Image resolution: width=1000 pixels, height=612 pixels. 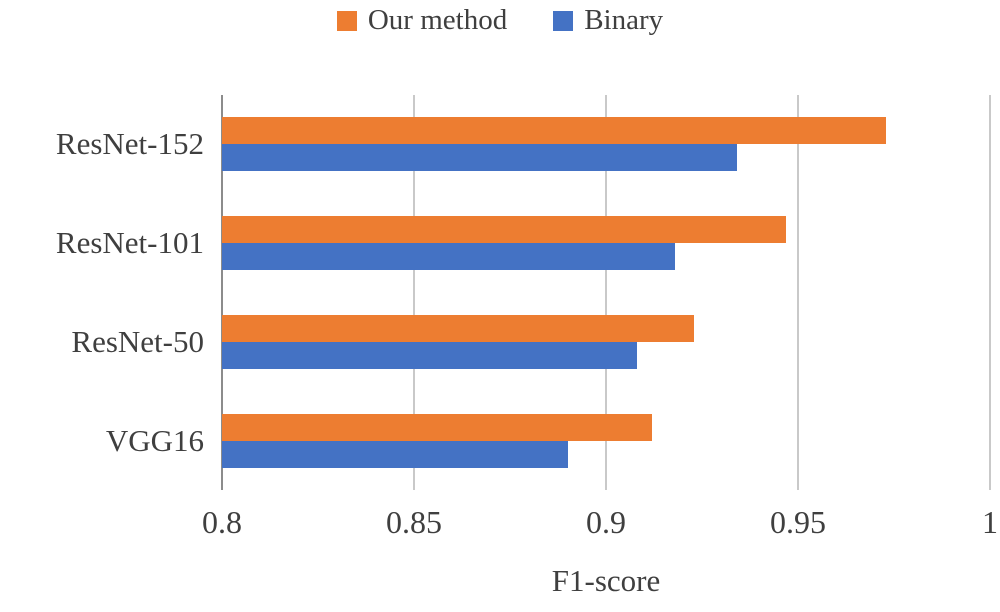 What do you see at coordinates (606, 522) in the screenshot?
I see `x-tick-label-0-9: 0.9` at bounding box center [606, 522].